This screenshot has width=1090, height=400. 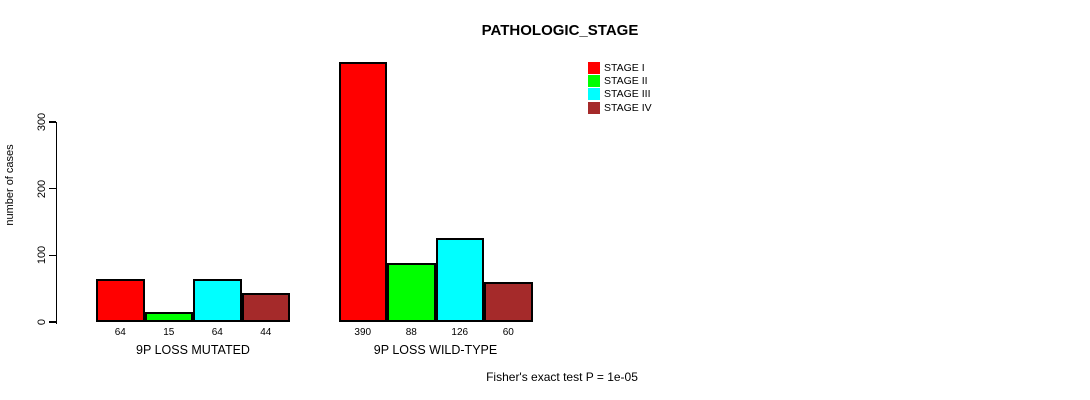 I want to click on legend-item-stage-ii: STAGE II, so click(x=620, y=80).